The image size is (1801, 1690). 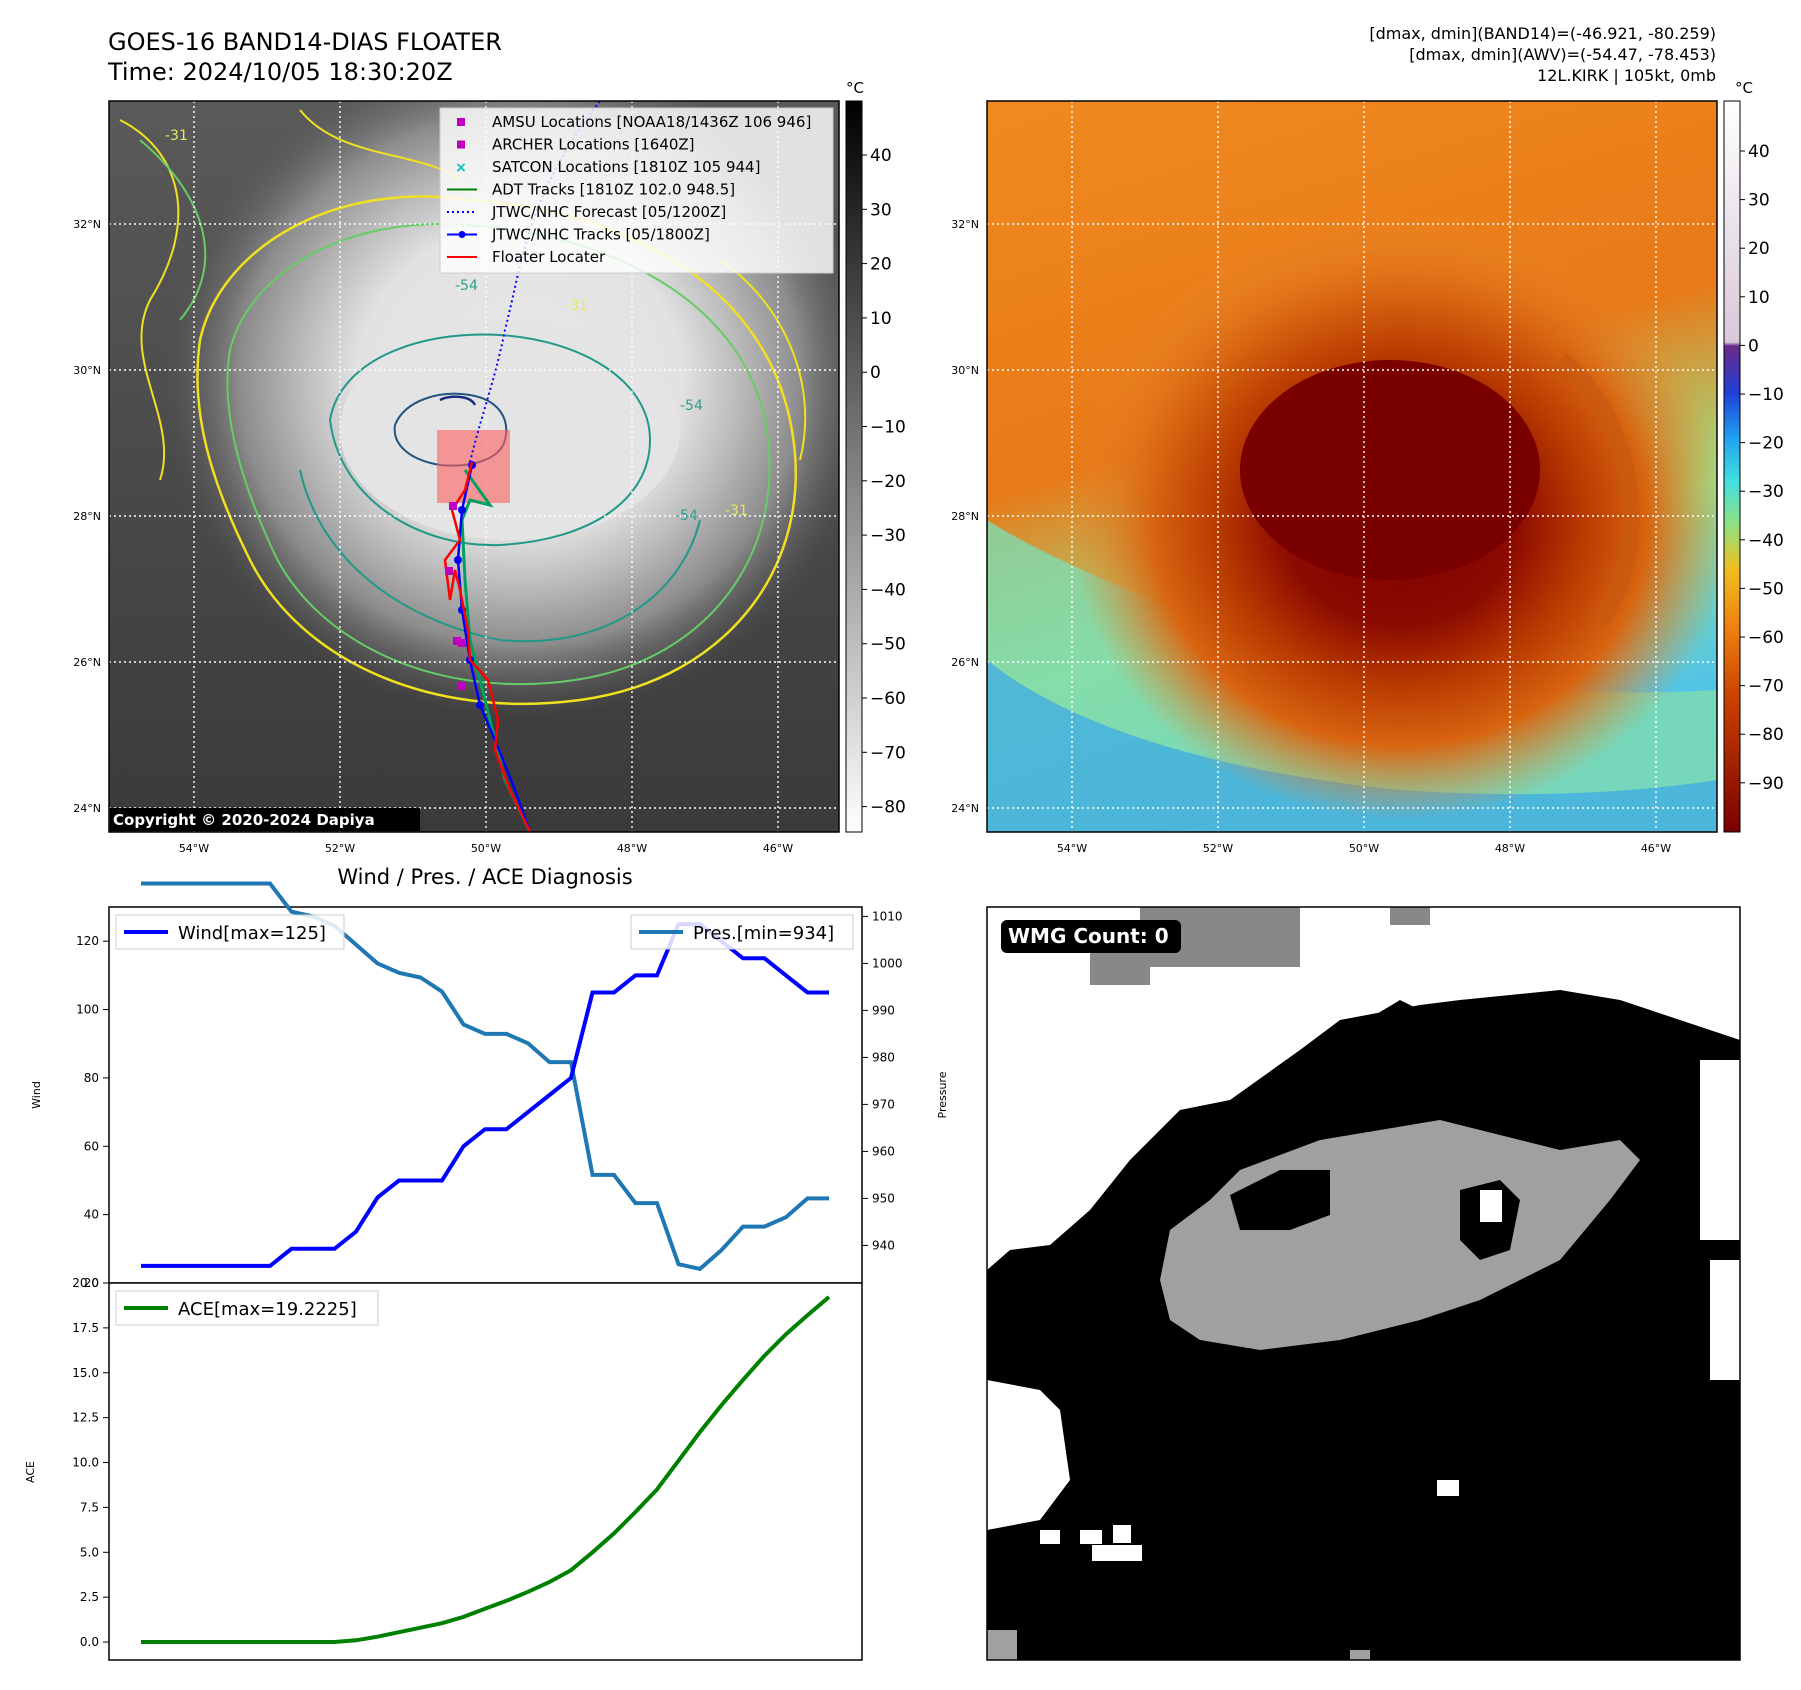 I want to click on legend-label: ARCHER Locations [1640Z], so click(x=593, y=145).